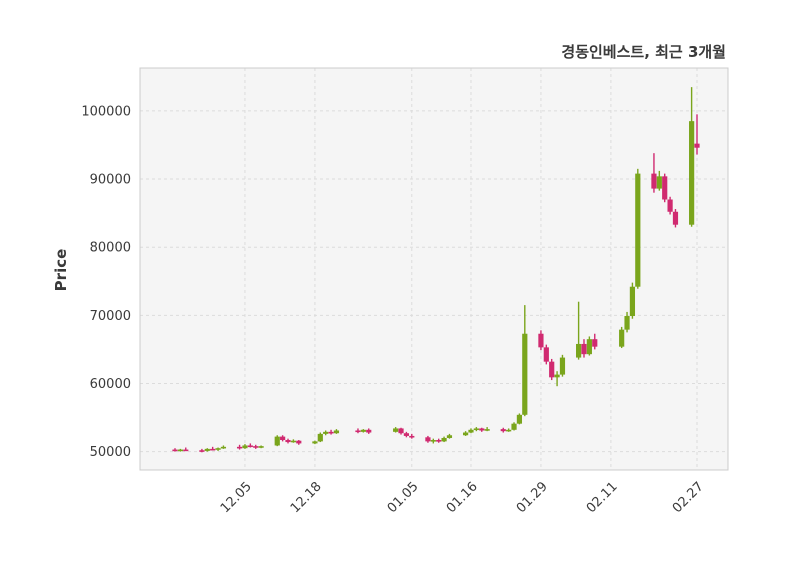 This screenshot has height=575, width=800. I want to click on y-tick-label: 60000, so click(110, 384).